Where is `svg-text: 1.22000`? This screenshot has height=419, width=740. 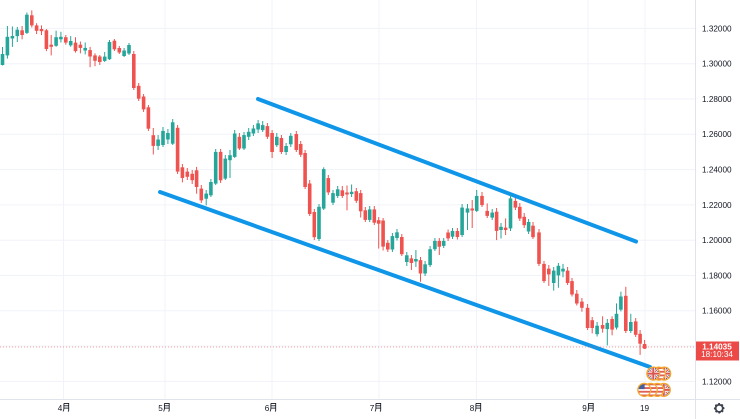
svg-text: 1.22000 is located at coordinates (717, 205).